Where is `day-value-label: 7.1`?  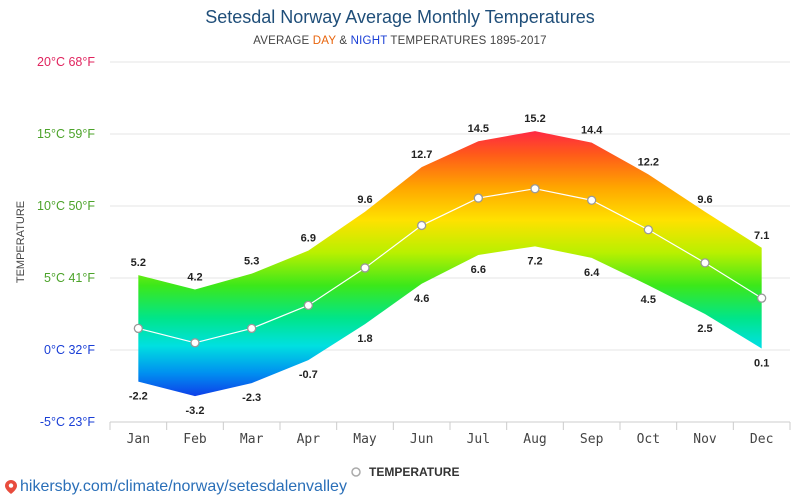 day-value-label: 7.1 is located at coordinates (761, 236).